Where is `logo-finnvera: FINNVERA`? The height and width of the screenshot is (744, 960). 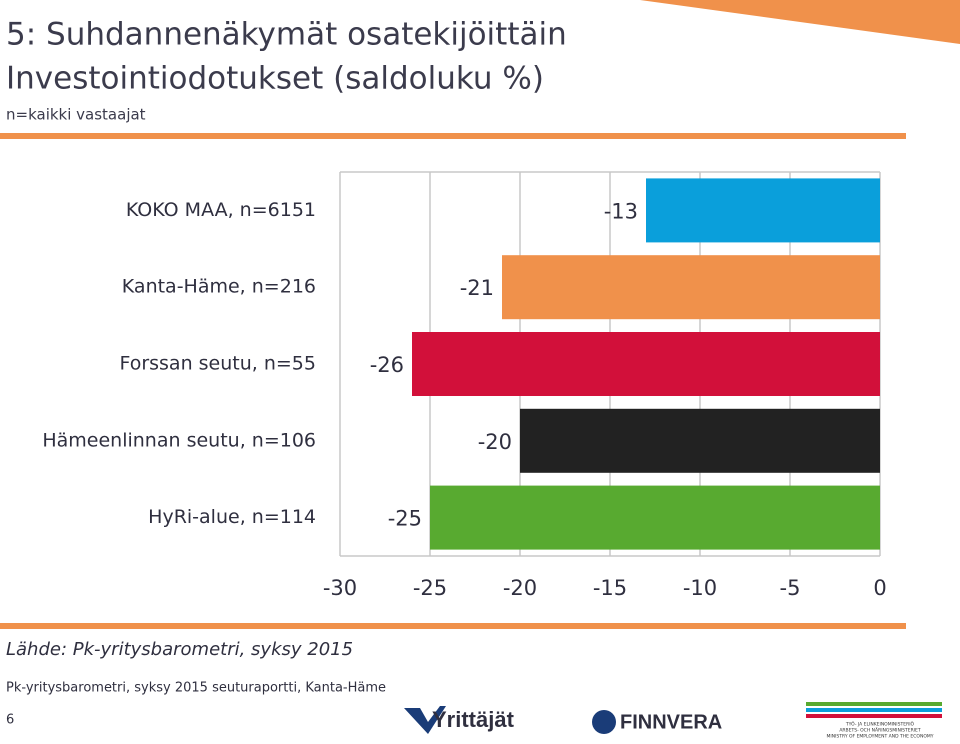
logo-finnvera: FINNVERA is located at coordinates (657, 722).